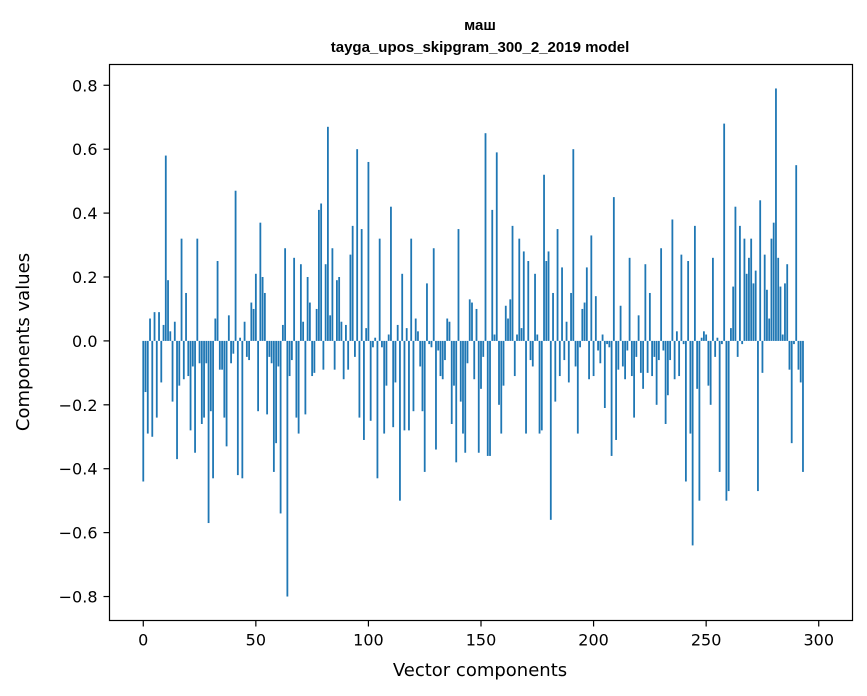  Describe the element at coordinates (84, 149) in the screenshot. I see `y-tick-label: 0.6` at that location.